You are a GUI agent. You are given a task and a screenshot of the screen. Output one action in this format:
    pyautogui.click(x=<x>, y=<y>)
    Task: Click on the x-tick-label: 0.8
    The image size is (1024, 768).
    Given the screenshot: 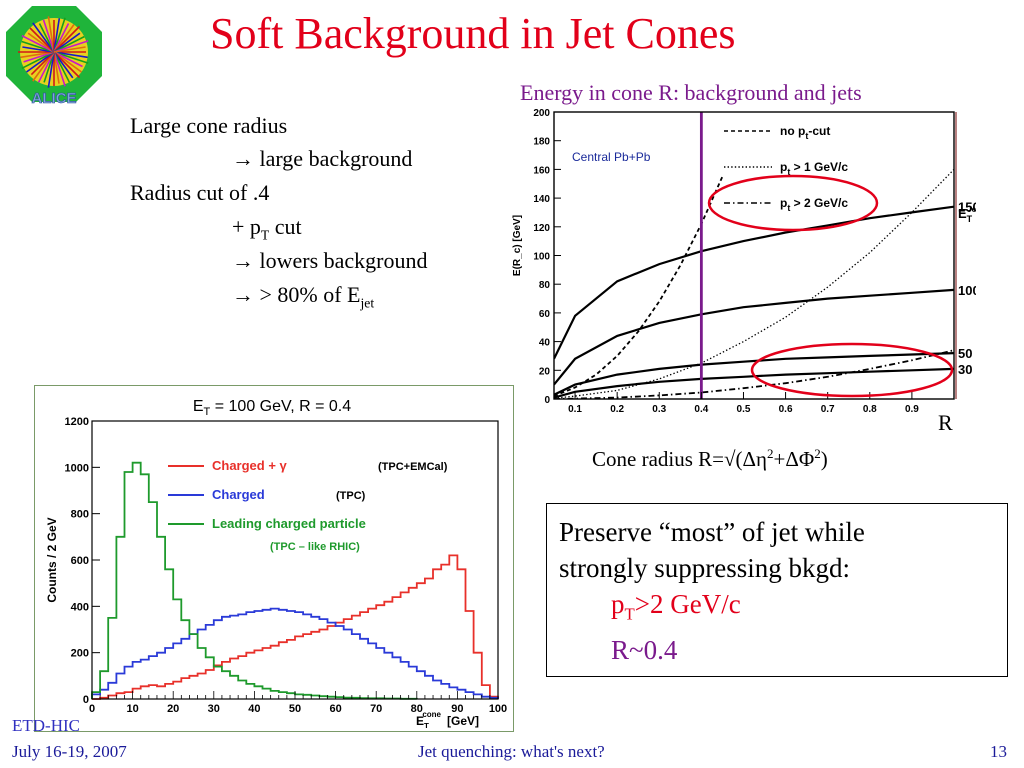 What is the action you would take?
    pyautogui.click(x=870, y=409)
    